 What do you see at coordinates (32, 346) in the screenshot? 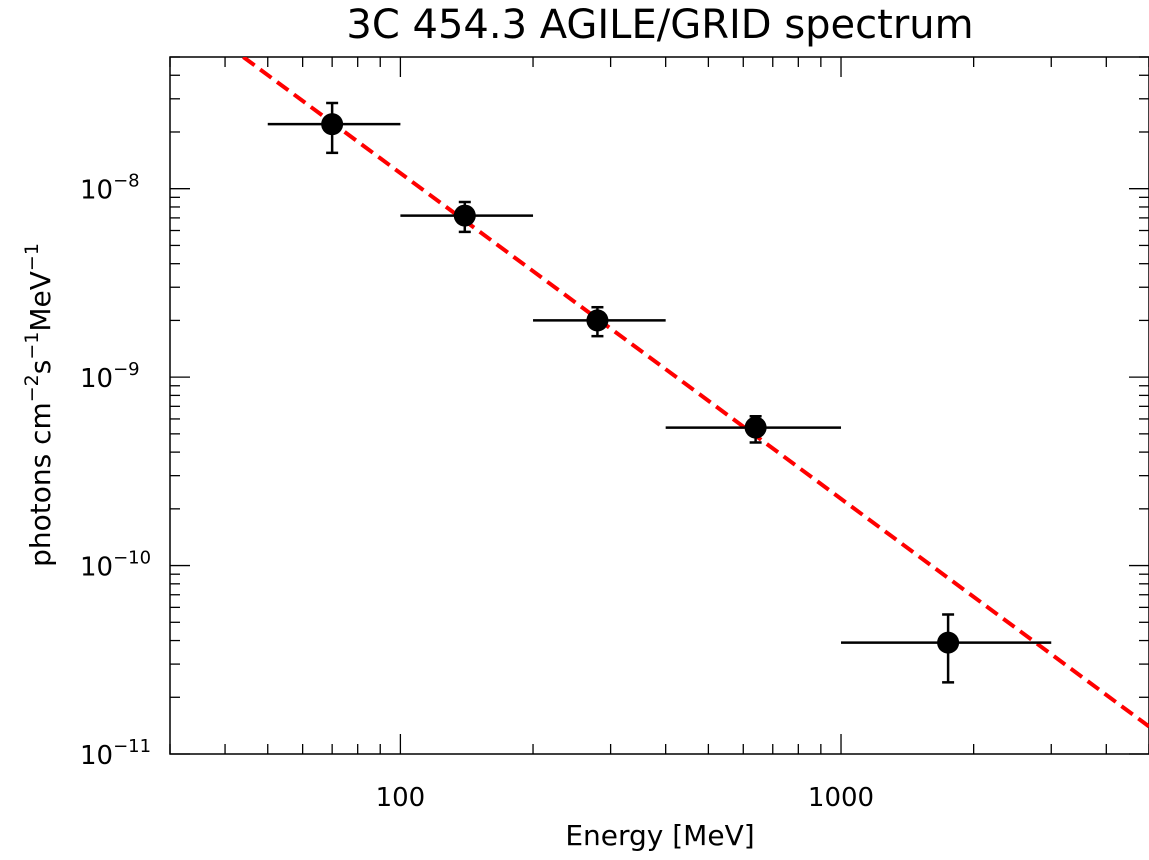
I see `y-axis-label-exp2: −1` at bounding box center [32, 346].